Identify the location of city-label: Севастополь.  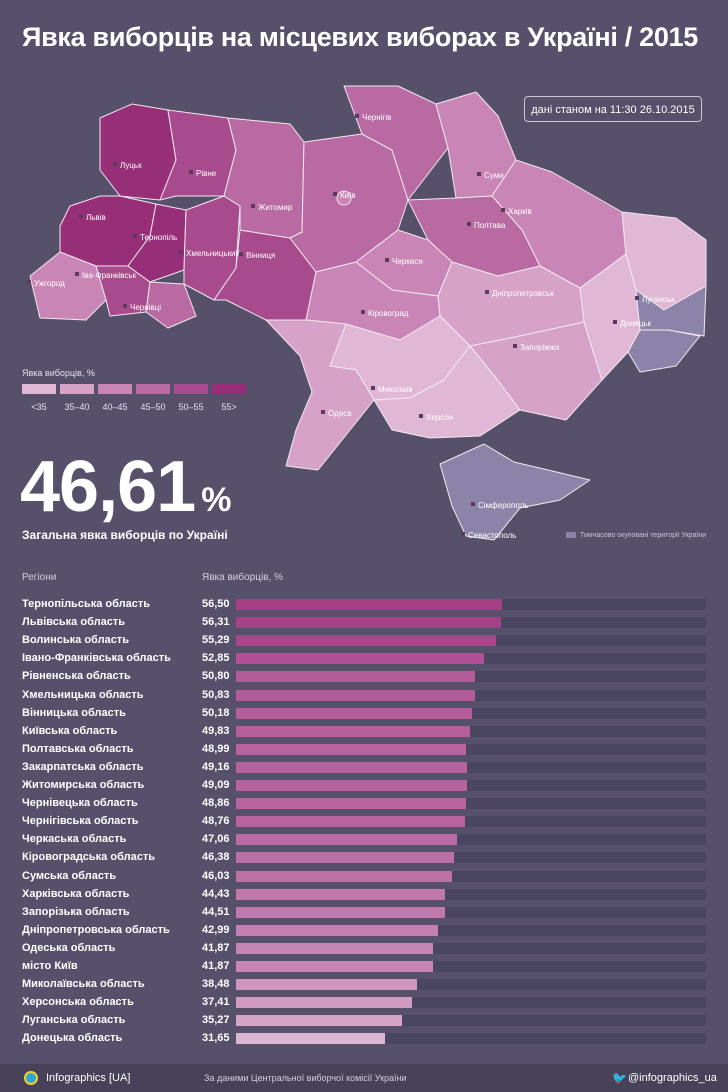
(492, 535).